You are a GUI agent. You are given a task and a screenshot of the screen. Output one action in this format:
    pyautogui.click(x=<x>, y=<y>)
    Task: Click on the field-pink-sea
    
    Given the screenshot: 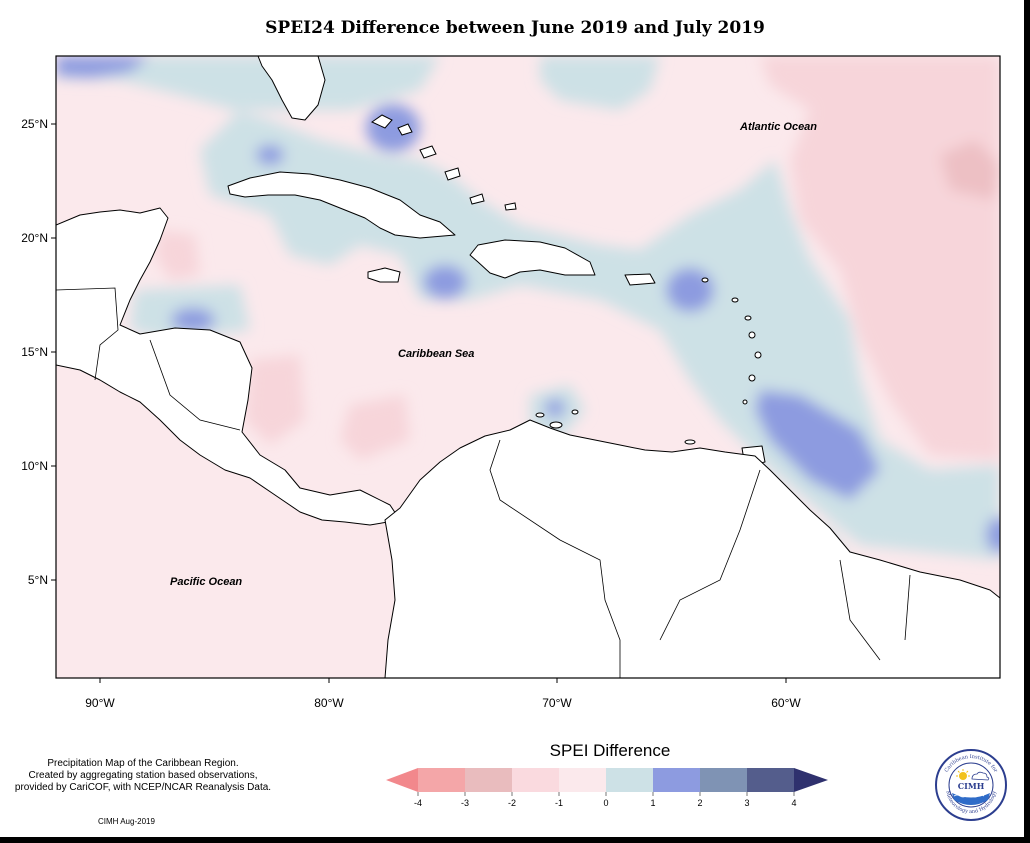 What is the action you would take?
    pyautogui.click(x=375, y=427)
    